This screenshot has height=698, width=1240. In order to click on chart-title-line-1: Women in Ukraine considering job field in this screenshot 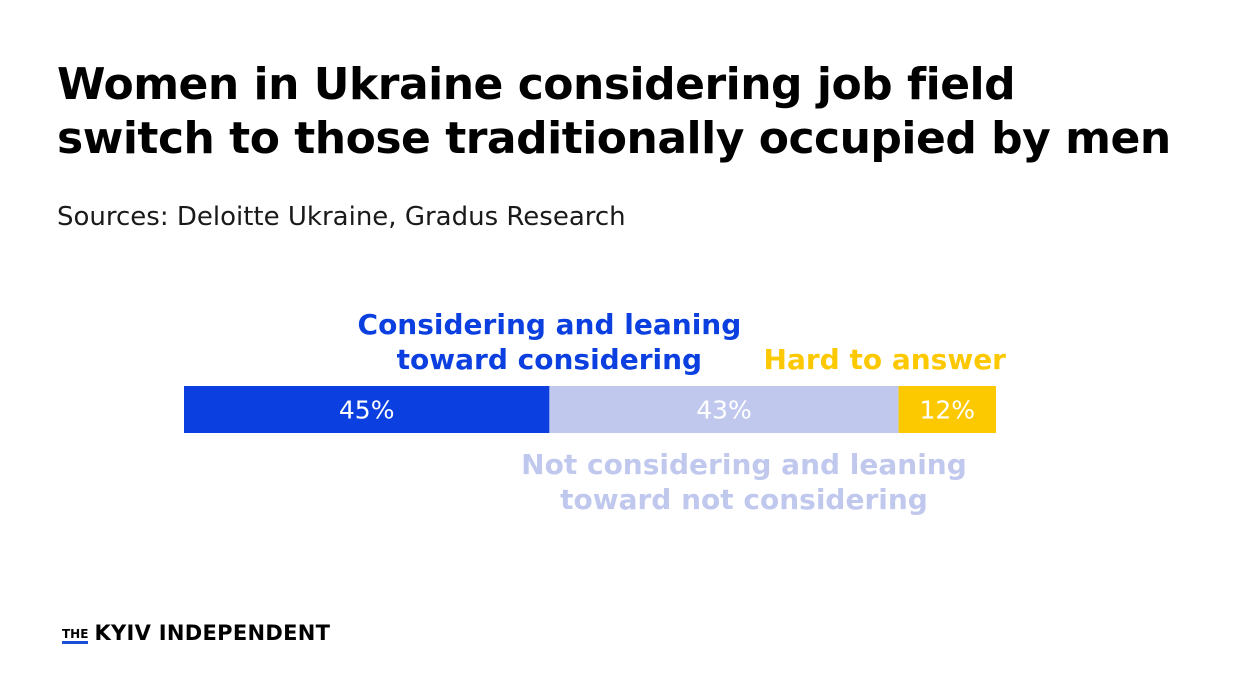, I will do `click(536, 84)`.